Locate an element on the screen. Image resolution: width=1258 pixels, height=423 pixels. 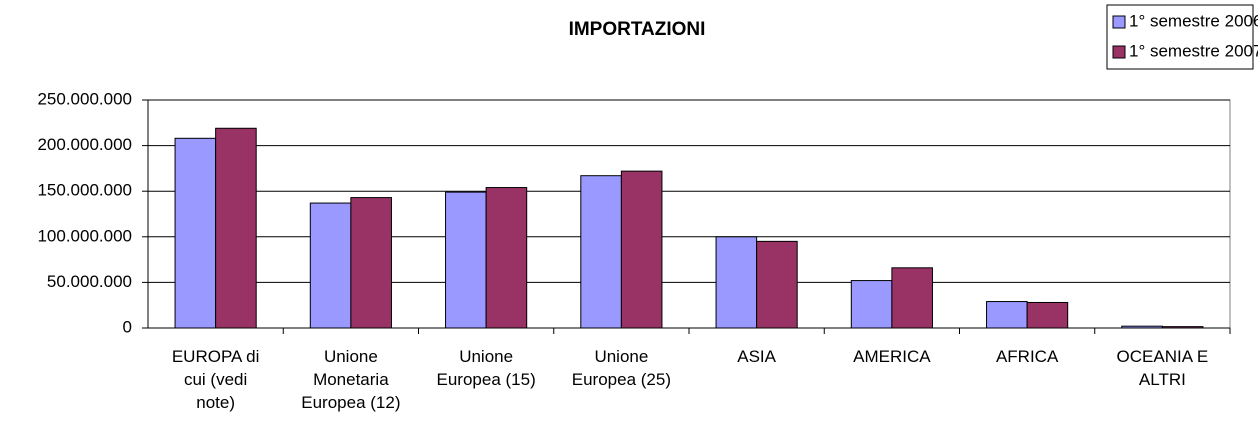
x-tick-line: AMERICA is located at coordinates (892, 356).